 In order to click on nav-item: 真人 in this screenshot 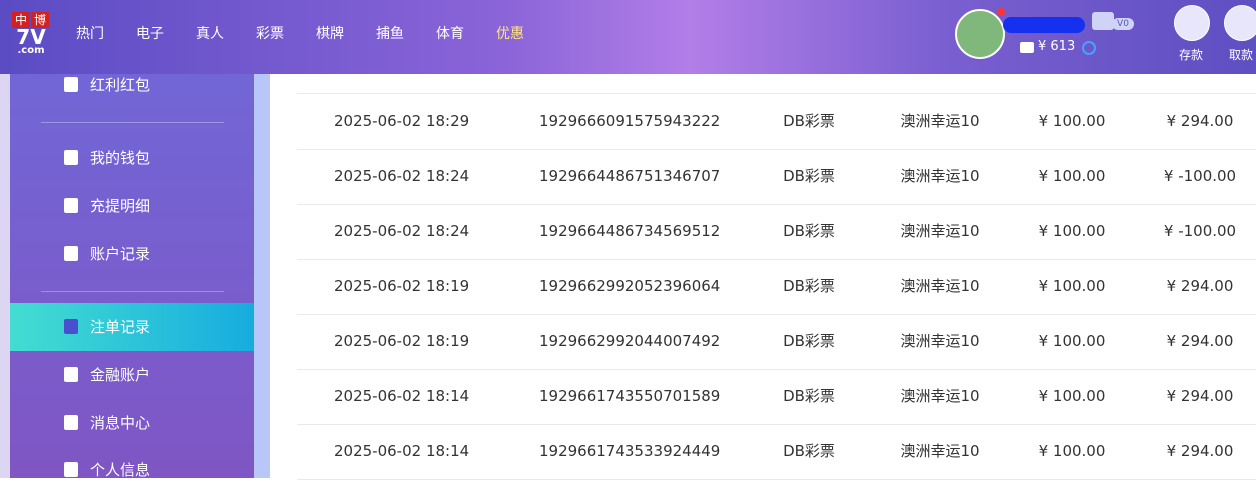, I will do `click(210, 34)`.